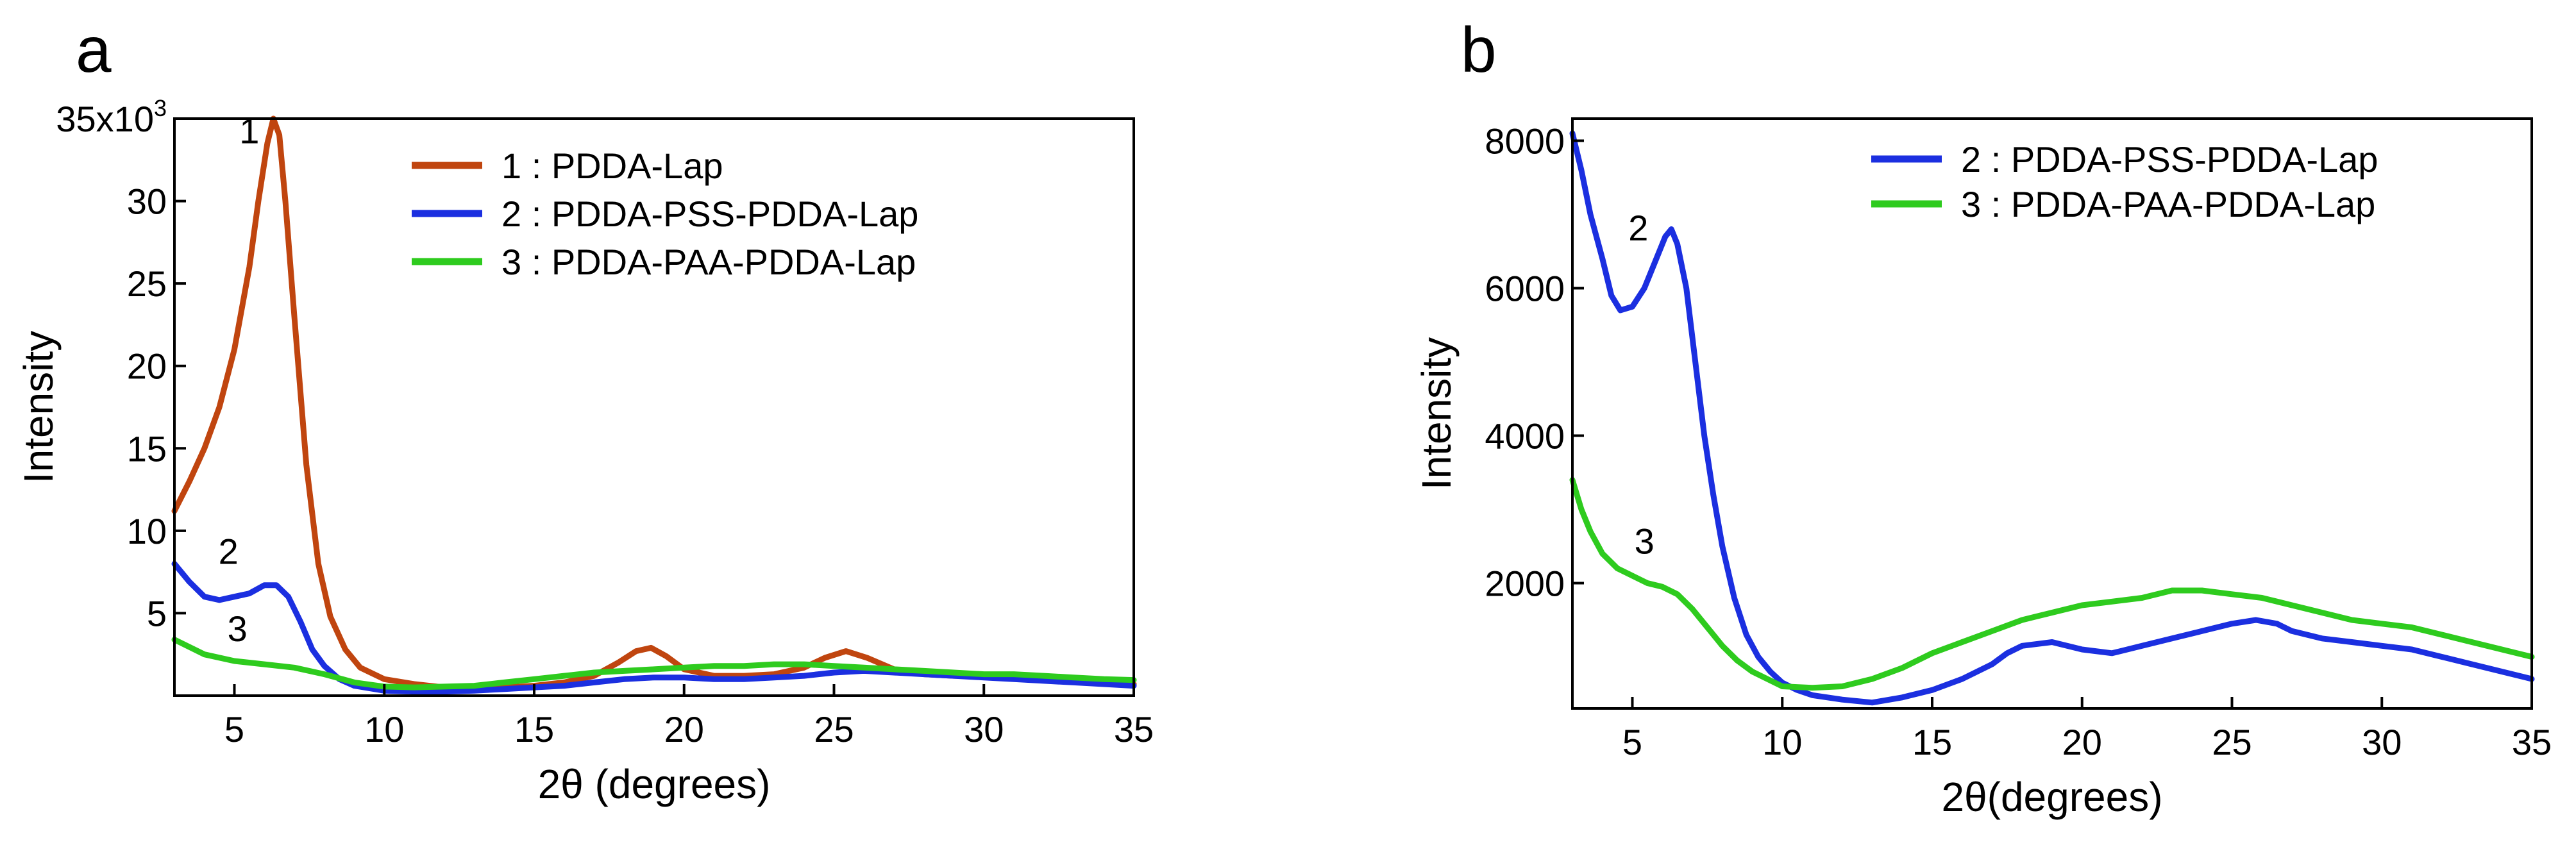  I want to click on y-exponent: 3, so click(160, 108).